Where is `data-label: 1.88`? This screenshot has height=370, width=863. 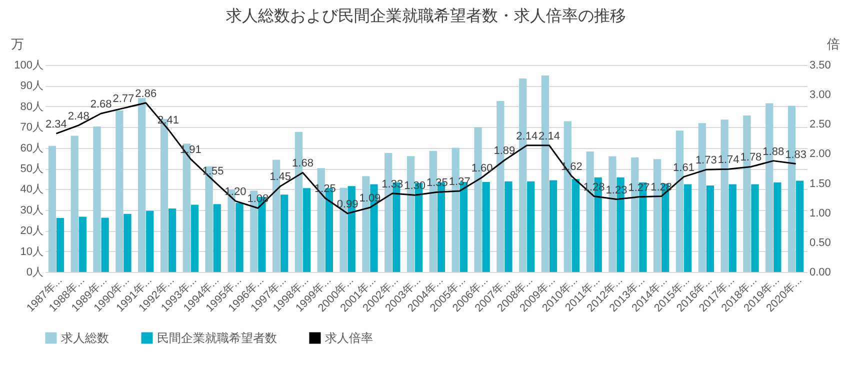
data-label: 1.88 is located at coordinates (773, 152).